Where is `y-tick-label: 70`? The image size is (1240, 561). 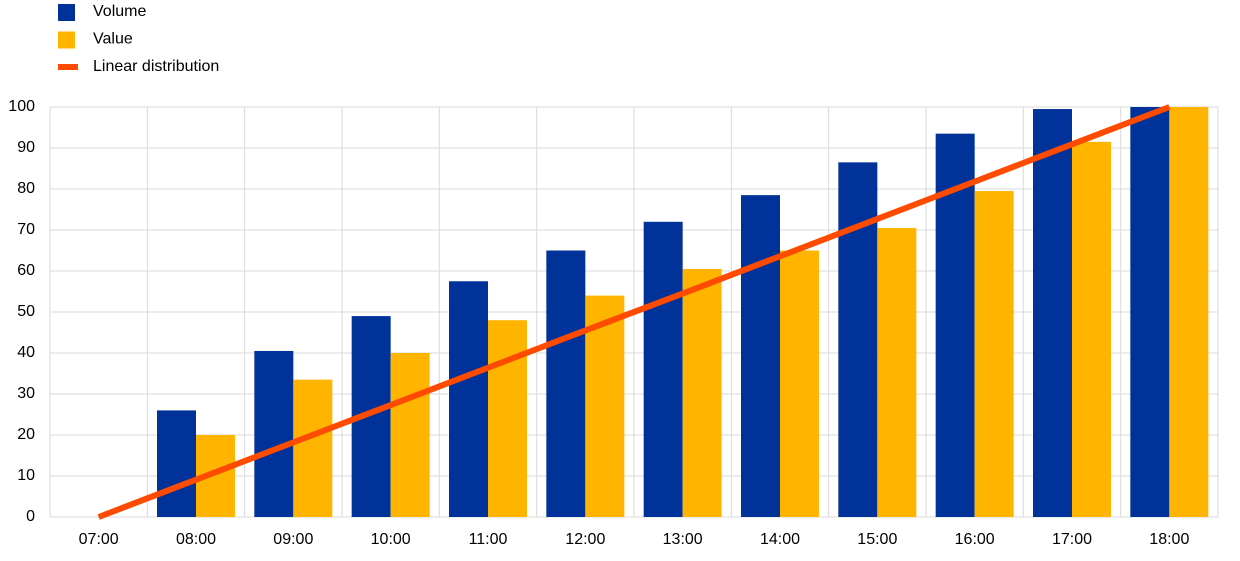
y-tick-label: 70 is located at coordinates (26, 229).